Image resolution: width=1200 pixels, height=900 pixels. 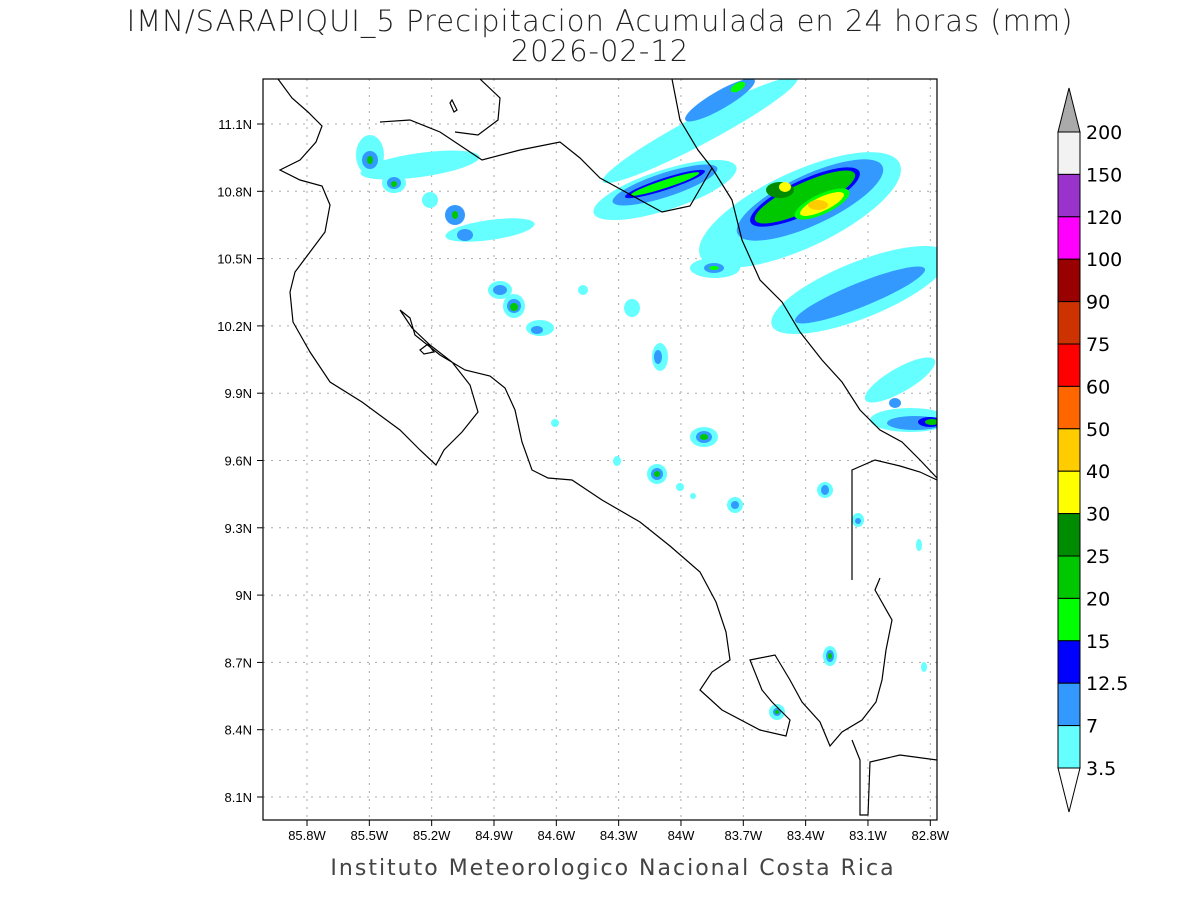 I want to click on nicaragua-border, so click(x=546, y=166).